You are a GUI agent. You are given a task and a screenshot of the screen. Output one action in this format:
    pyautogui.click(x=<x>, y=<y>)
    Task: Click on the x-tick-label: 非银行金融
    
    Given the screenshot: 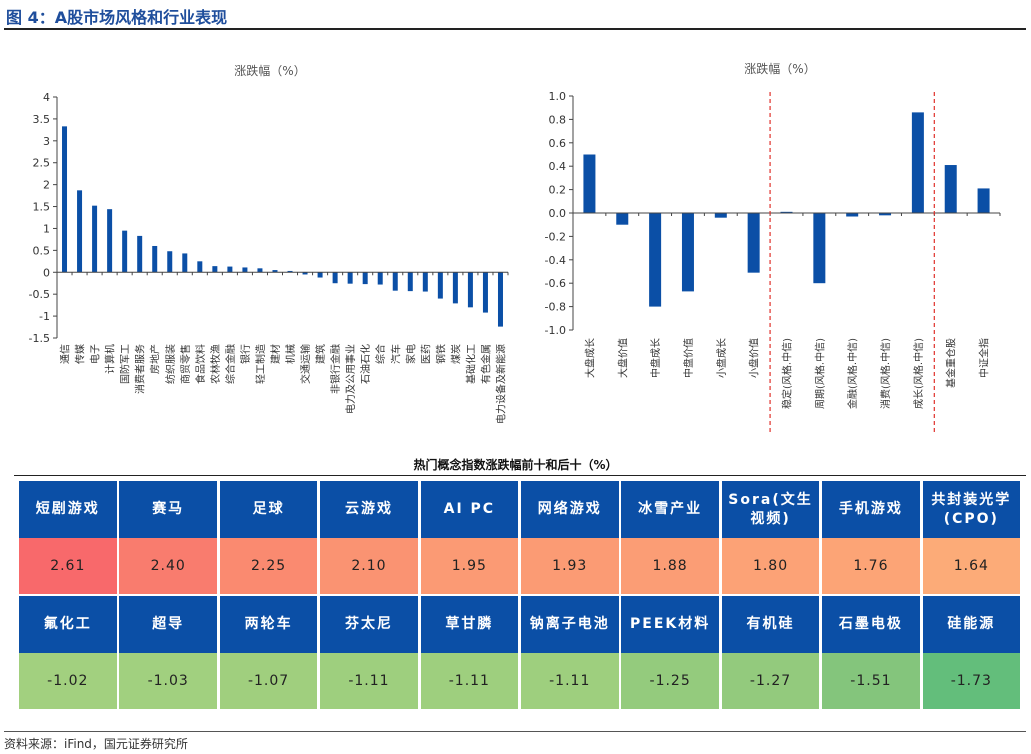 What is the action you would take?
    pyautogui.click(x=335, y=369)
    